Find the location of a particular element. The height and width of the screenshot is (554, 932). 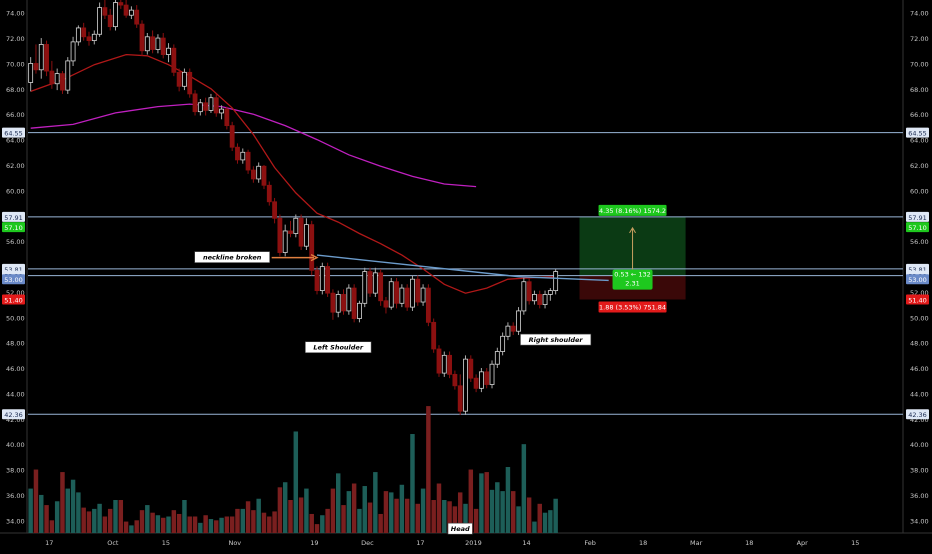

price-tick-label-left: 52.00 is located at coordinates (15, 293).